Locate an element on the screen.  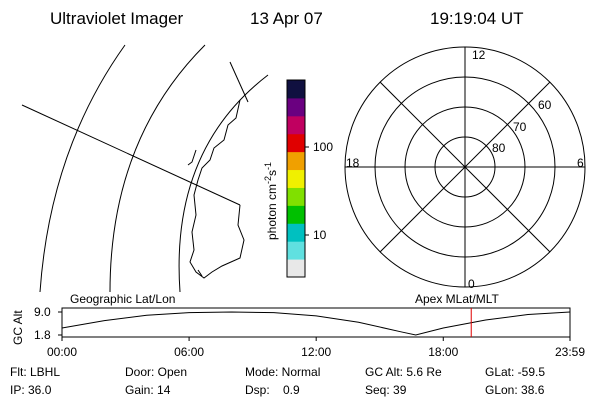
label-exp: -2 is located at coordinates (268, 180).